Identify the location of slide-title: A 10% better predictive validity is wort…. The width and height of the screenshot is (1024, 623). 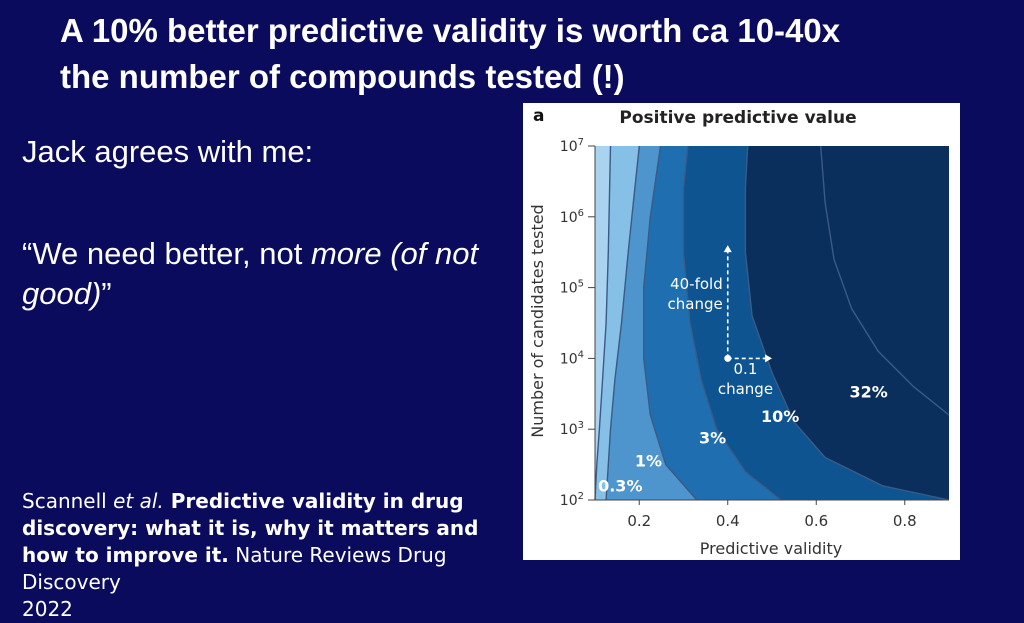
(530, 54).